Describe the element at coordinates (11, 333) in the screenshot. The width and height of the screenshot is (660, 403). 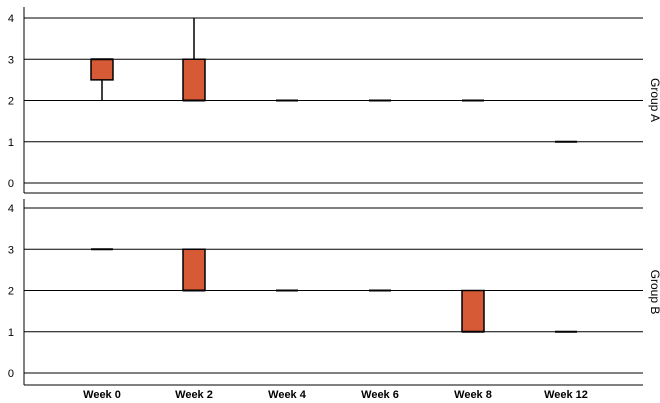
I see `panel-2-y-tick-label: 1` at that location.